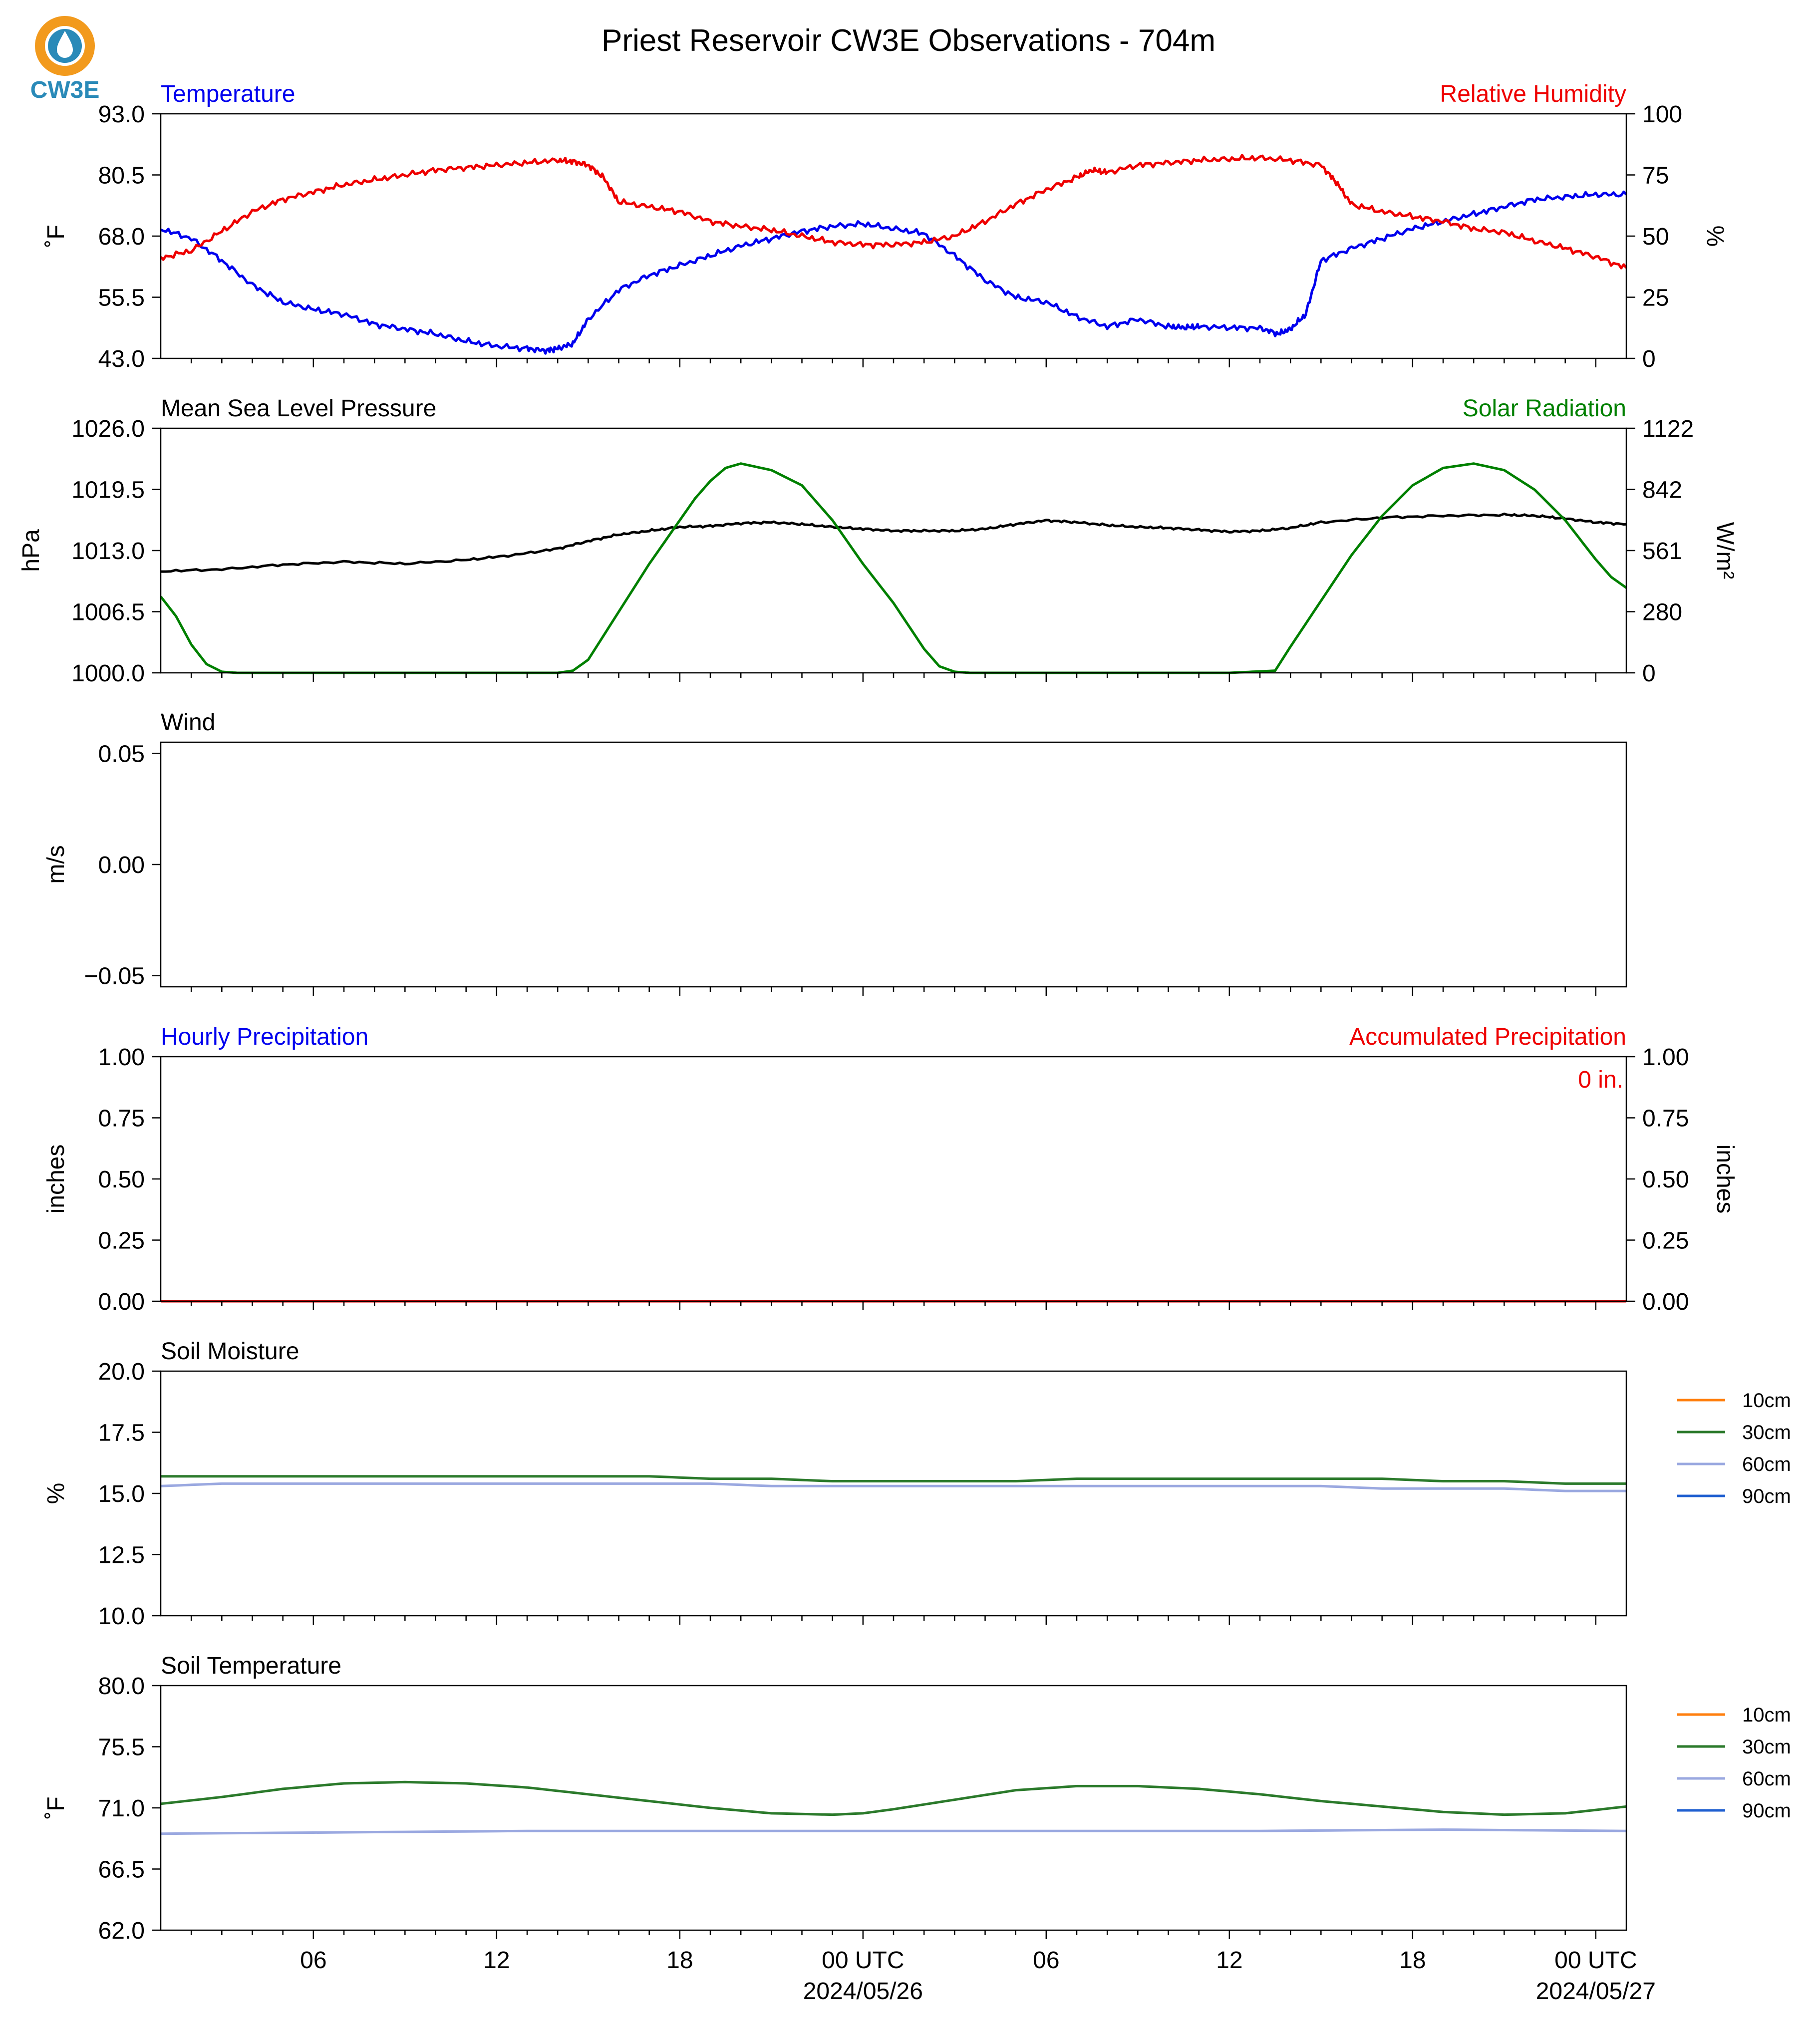  Describe the element at coordinates (108, 673) in the screenshot. I see `y-tick-label-left: 1000.0` at that location.